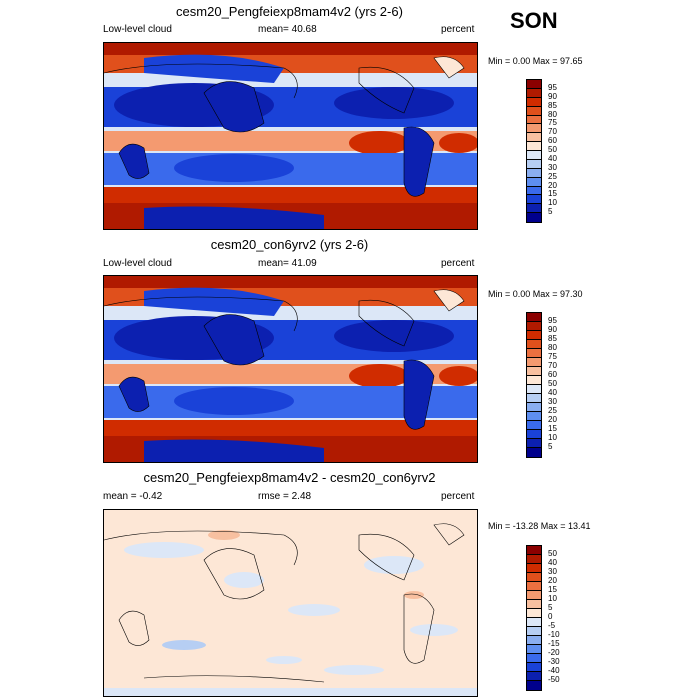 This screenshot has height=700, width=700. I want to click on panel-1-colorbar, so click(534, 151).